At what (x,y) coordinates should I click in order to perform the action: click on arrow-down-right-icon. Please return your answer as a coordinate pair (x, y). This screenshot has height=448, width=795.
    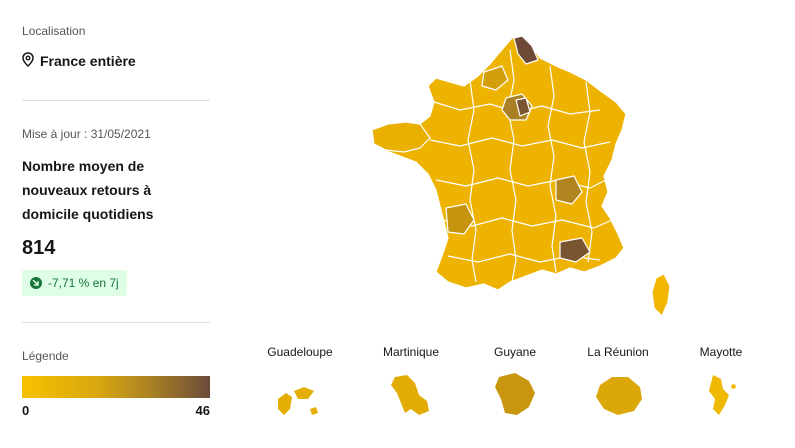
    Looking at the image, I should click on (36, 283).